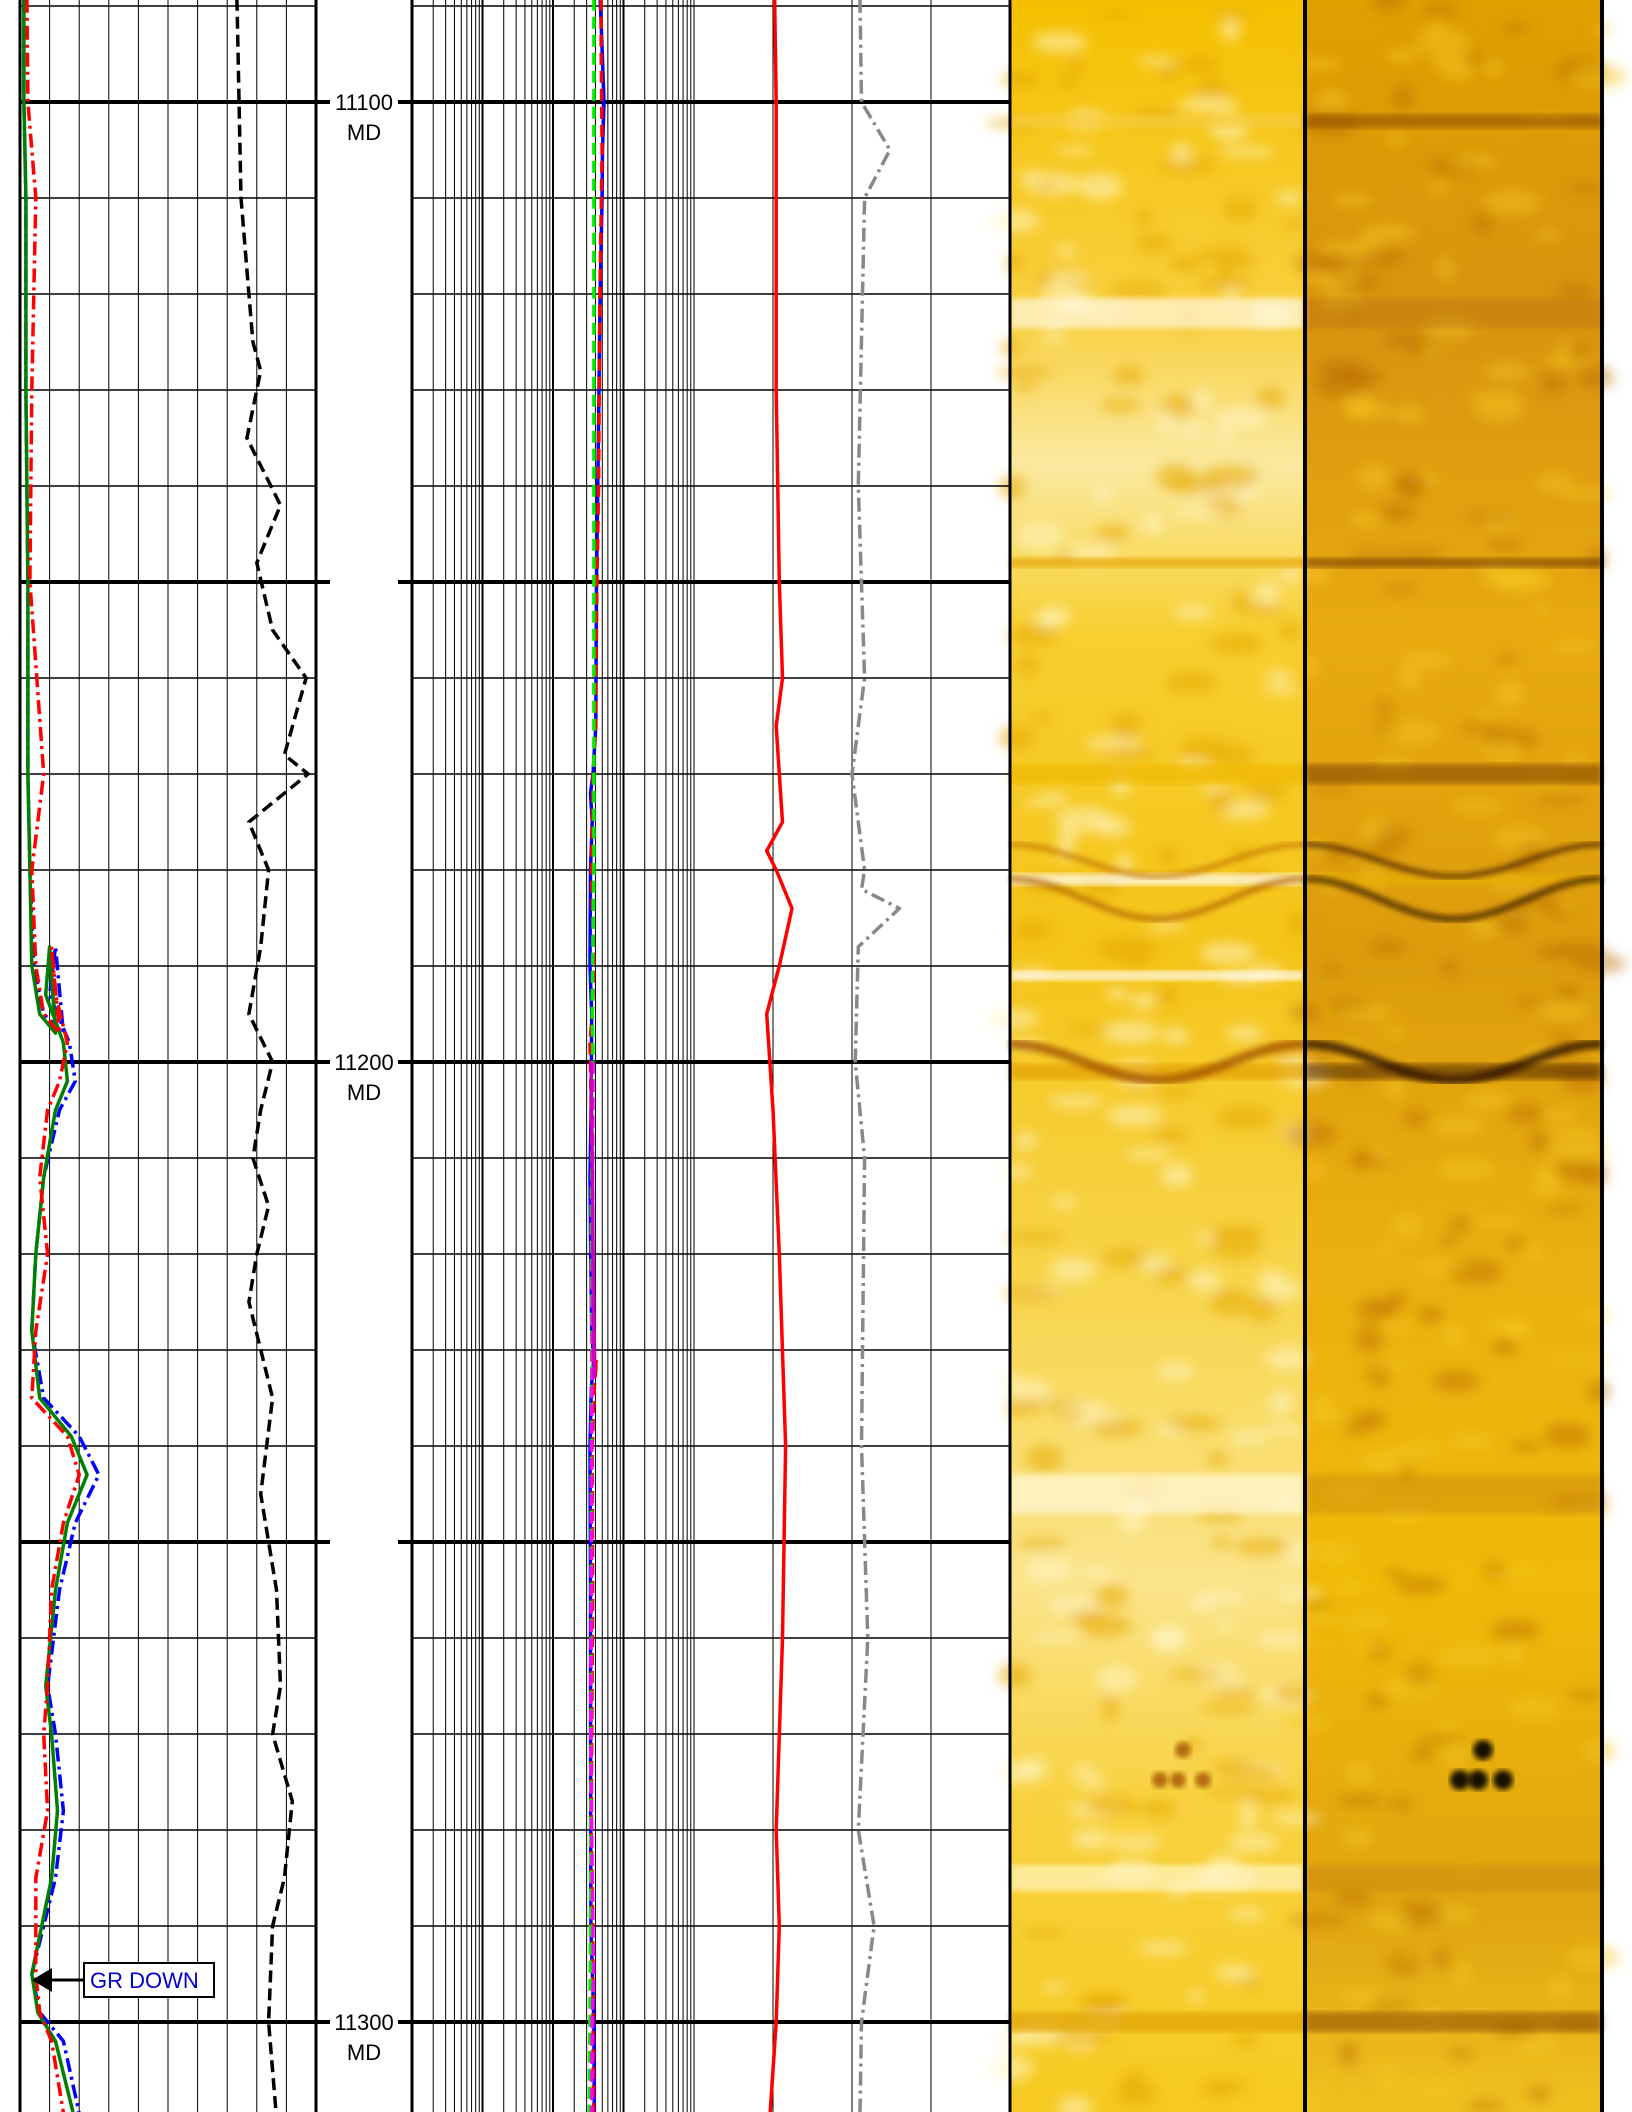 The width and height of the screenshot is (1632, 2112). What do you see at coordinates (364, 132) in the screenshot?
I see `depth-unit-label: MD` at bounding box center [364, 132].